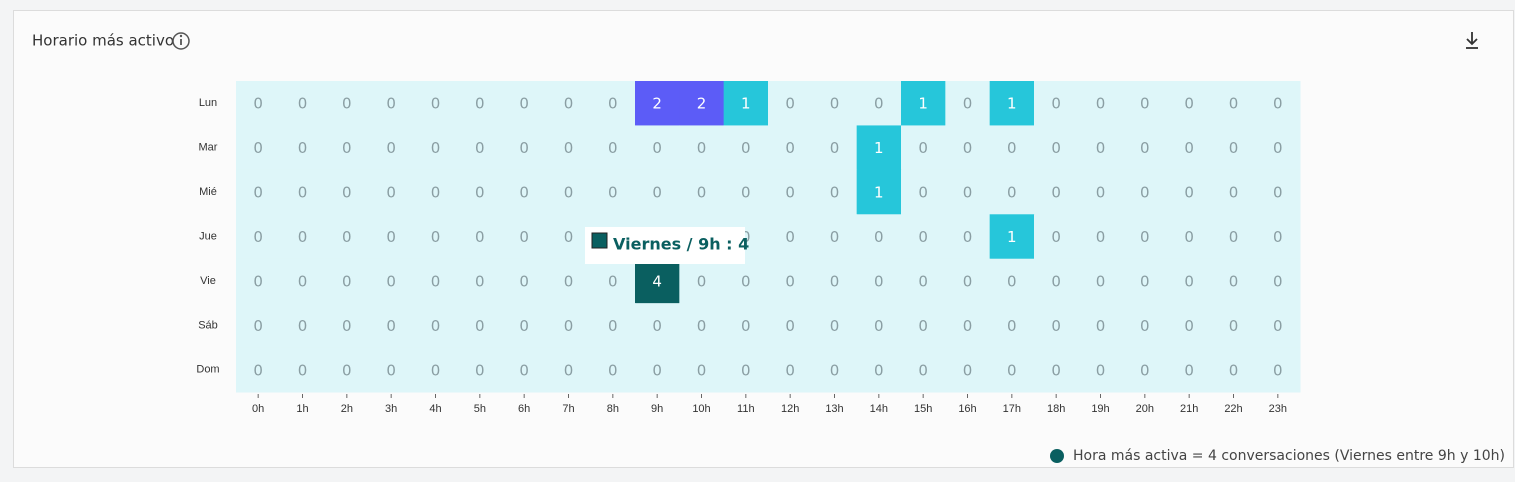 This screenshot has width=1515, height=482. What do you see at coordinates (967, 409) in the screenshot?
I see `x-tick-label: 16h` at bounding box center [967, 409].